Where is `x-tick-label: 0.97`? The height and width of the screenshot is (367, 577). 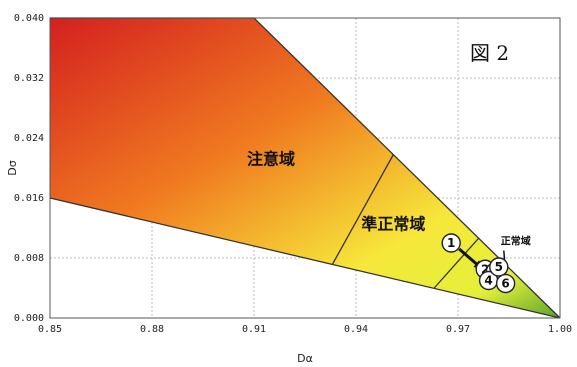
x-tick-label: 0.97 is located at coordinates (458, 329).